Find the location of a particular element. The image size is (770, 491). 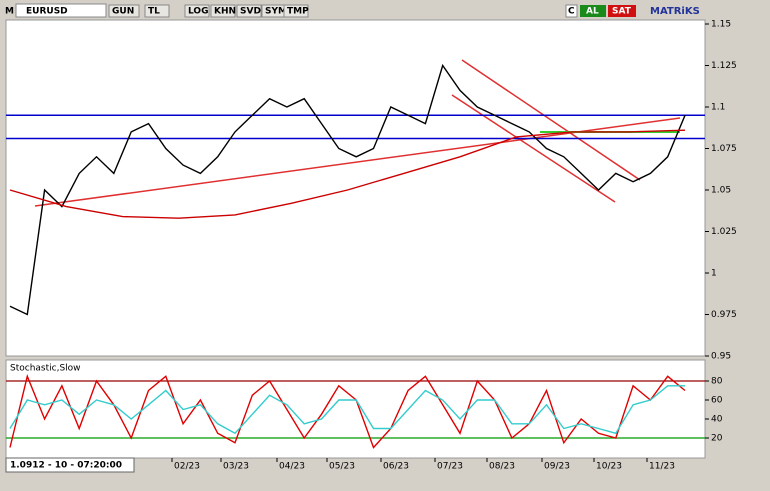

buy-button is located at coordinates (593, 11).